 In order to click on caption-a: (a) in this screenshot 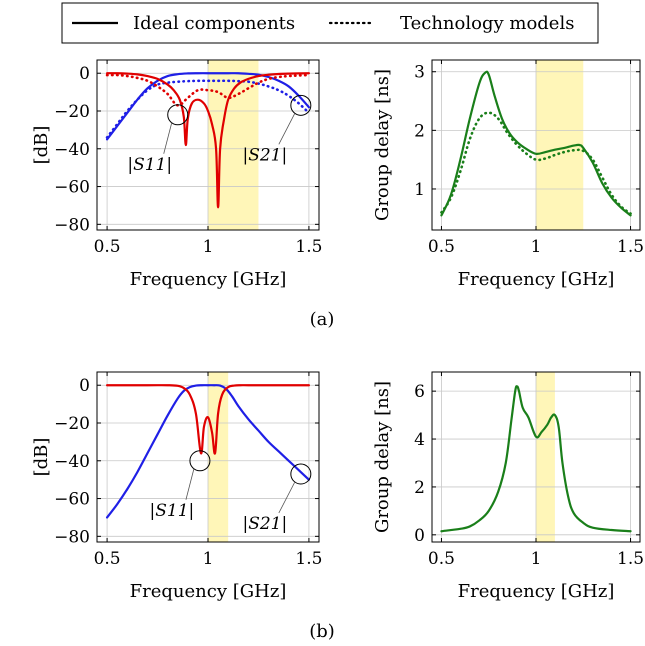, I will do `click(322, 319)`.